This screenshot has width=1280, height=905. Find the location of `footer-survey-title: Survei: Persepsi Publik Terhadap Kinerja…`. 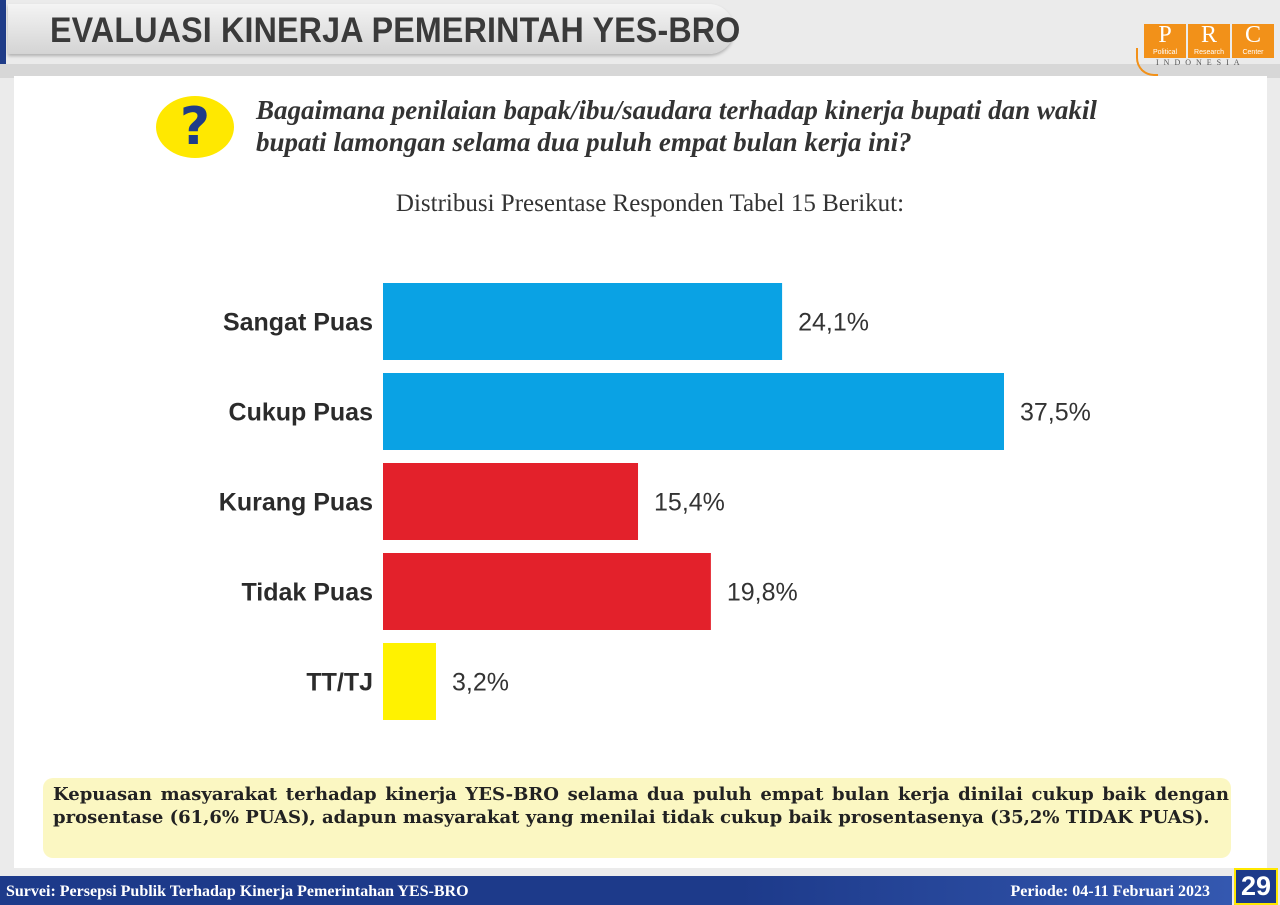

footer-survey-title: Survei: Persepsi Publik Terhadap Kinerja… is located at coordinates (237, 891).